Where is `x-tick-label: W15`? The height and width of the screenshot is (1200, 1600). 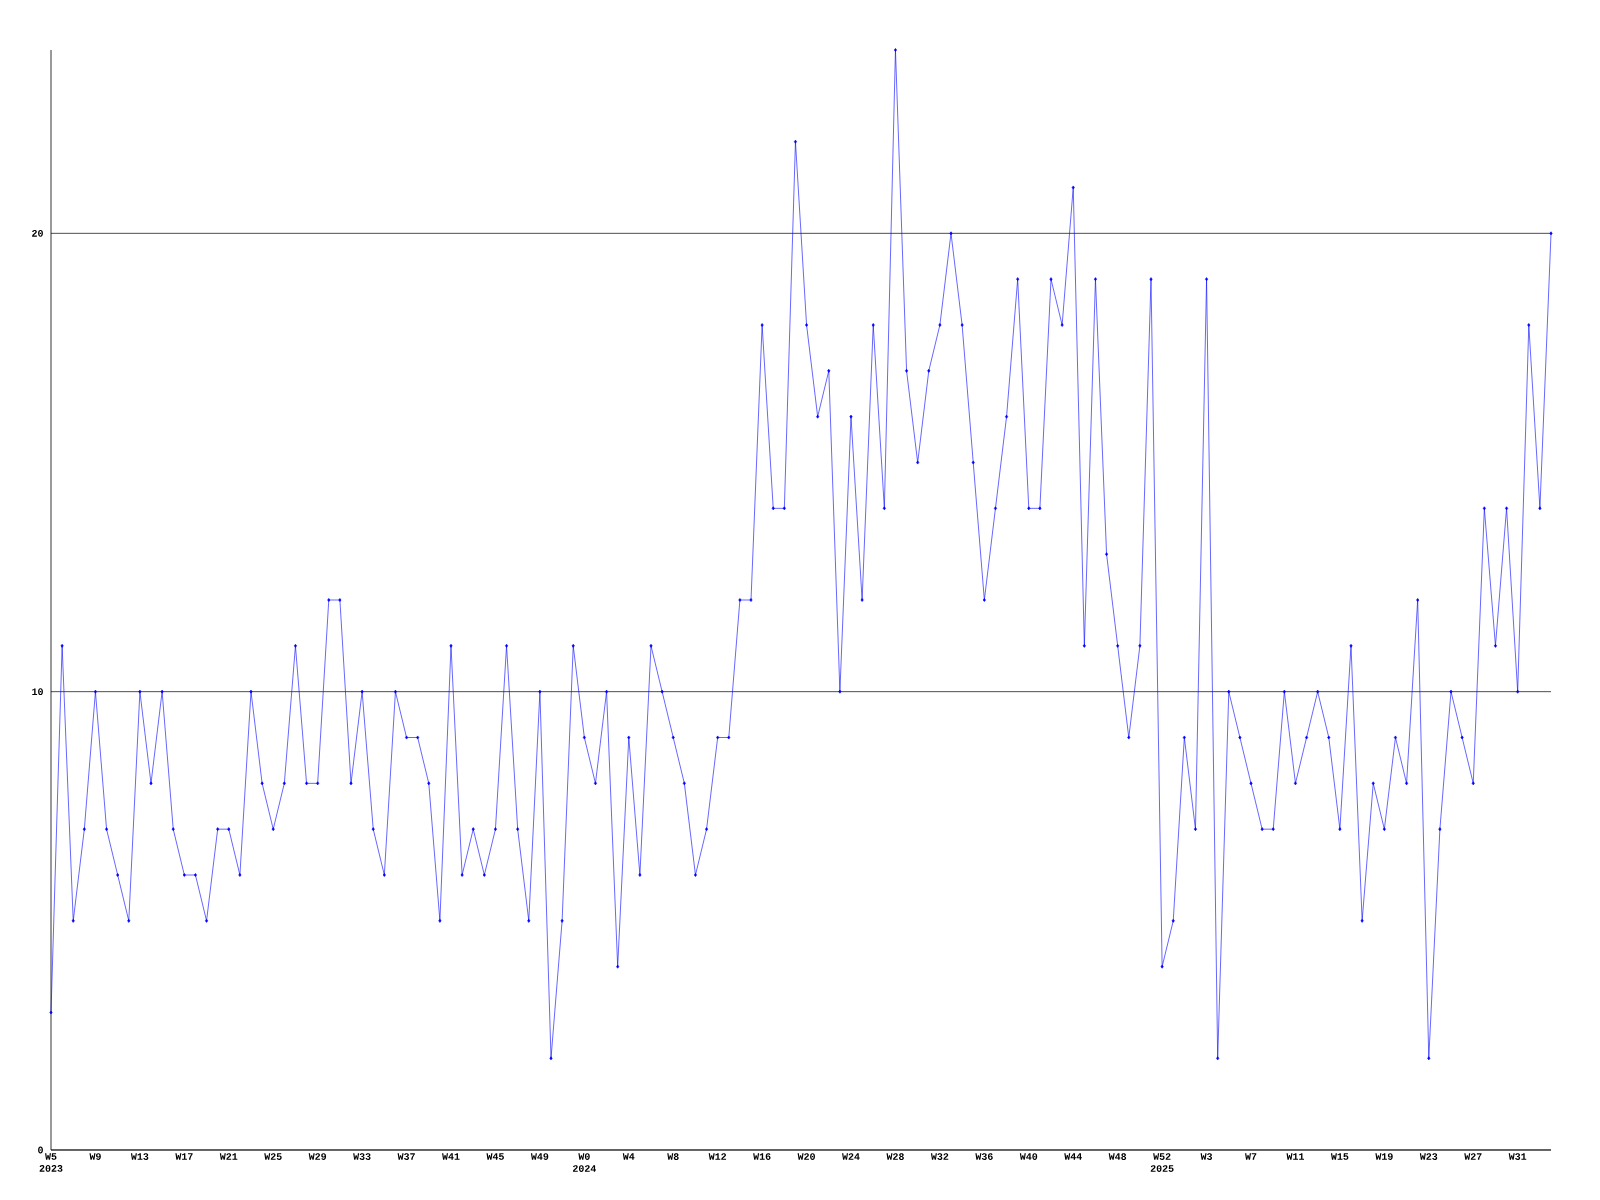
x-tick-label: W15 is located at coordinates (1339, 1156).